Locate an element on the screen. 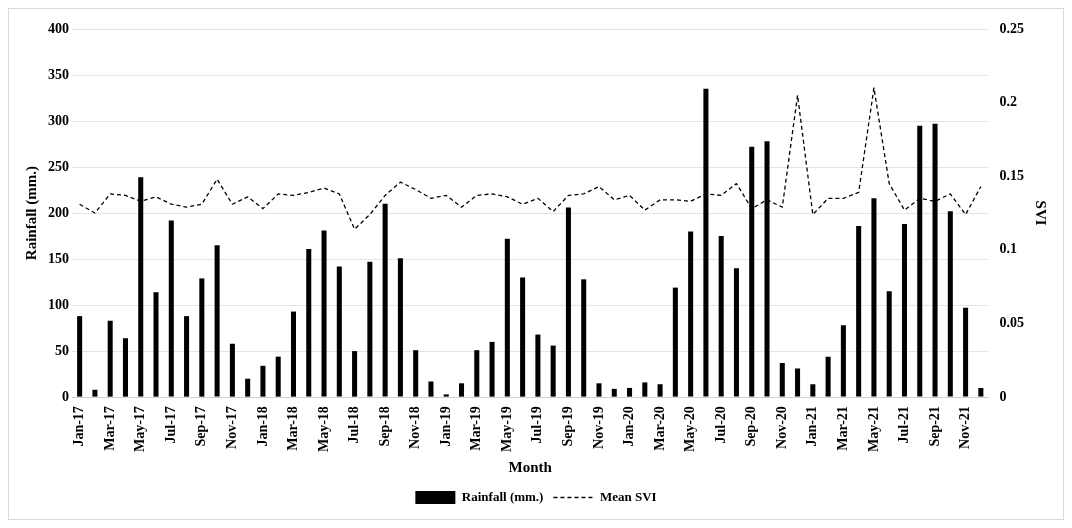  x-tick-label: Sep-17 is located at coordinates (201, 426).